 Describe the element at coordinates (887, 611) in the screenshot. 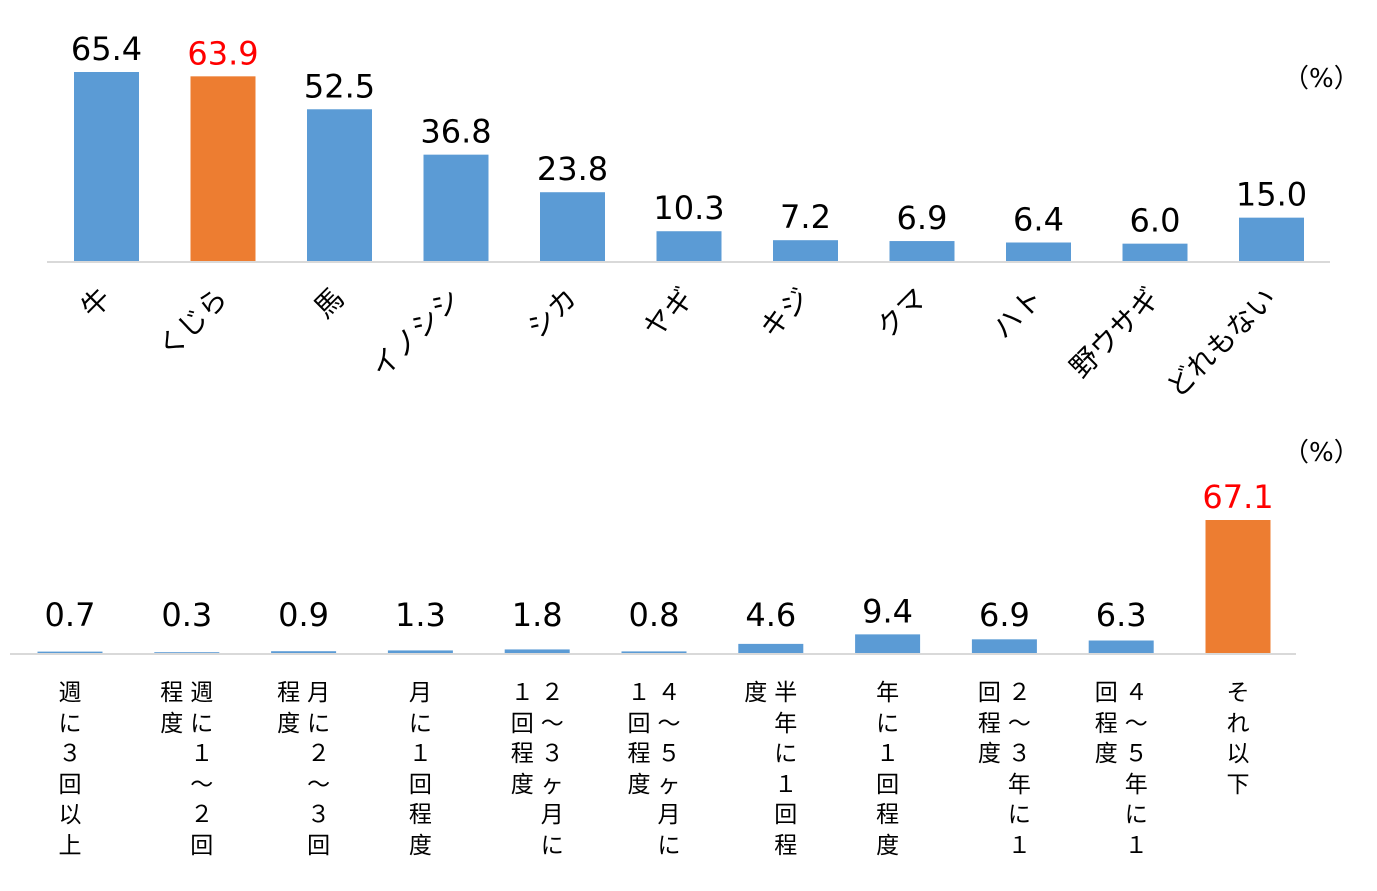

I see `chart-2-data-label: 9.4` at that location.